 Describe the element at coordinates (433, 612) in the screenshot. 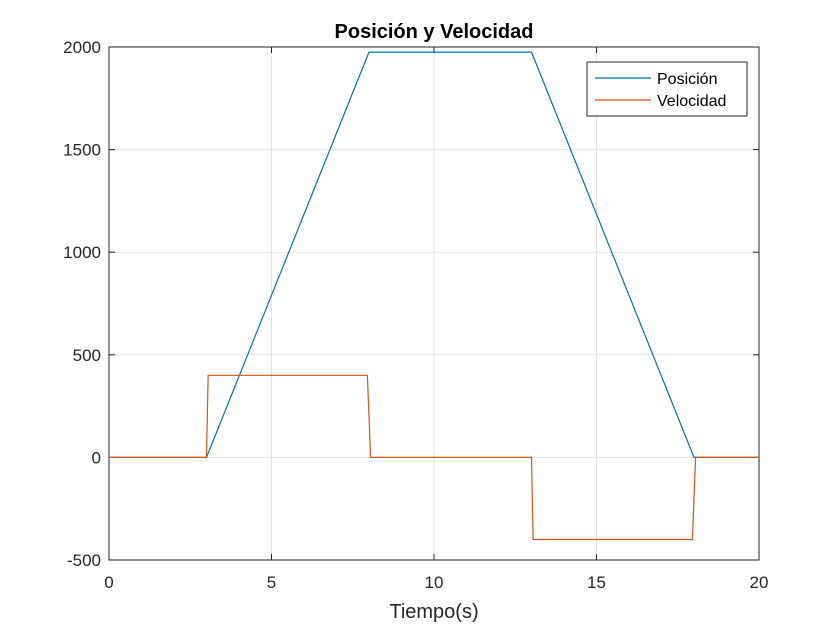

I see `x-axis-label: Tiempo(s)` at that location.